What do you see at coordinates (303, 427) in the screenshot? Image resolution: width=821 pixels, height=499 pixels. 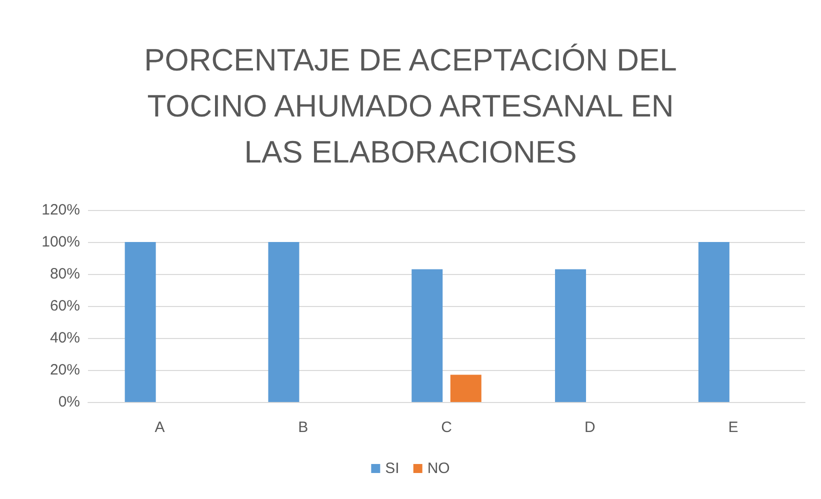 I see `x-tick-label: B` at bounding box center [303, 427].